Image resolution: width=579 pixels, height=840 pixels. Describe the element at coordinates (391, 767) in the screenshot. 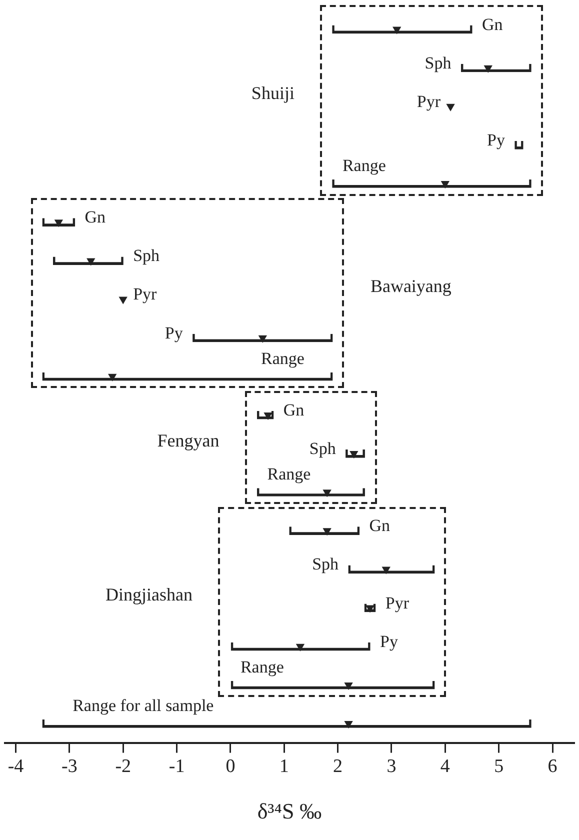

I see `x-tick-label: 3` at that location.